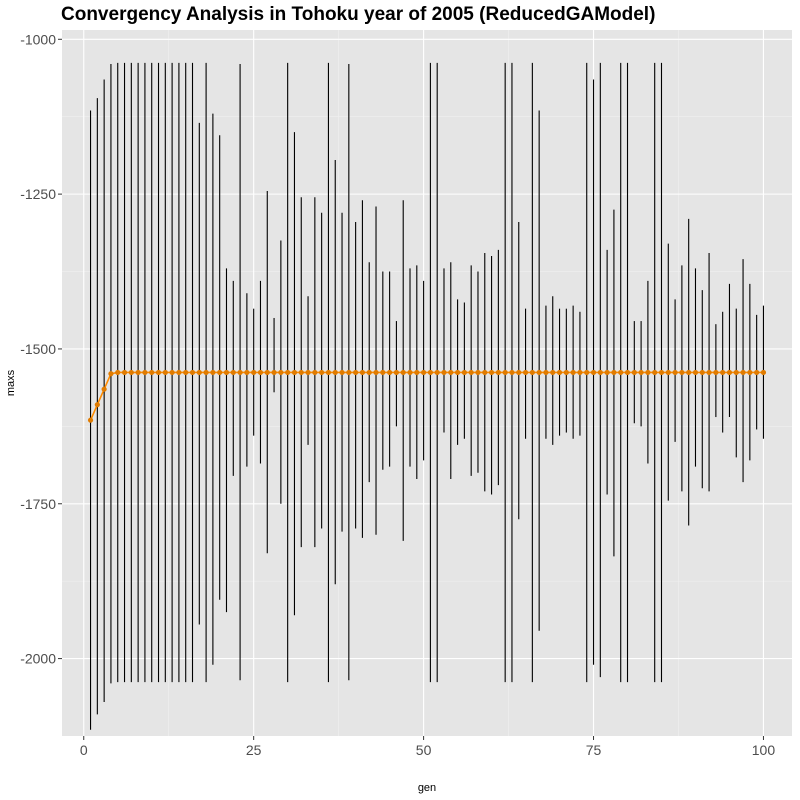 The width and height of the screenshot is (800, 800). Describe the element at coordinates (594, 750) in the screenshot. I see `x-tick-label: 75` at that location.